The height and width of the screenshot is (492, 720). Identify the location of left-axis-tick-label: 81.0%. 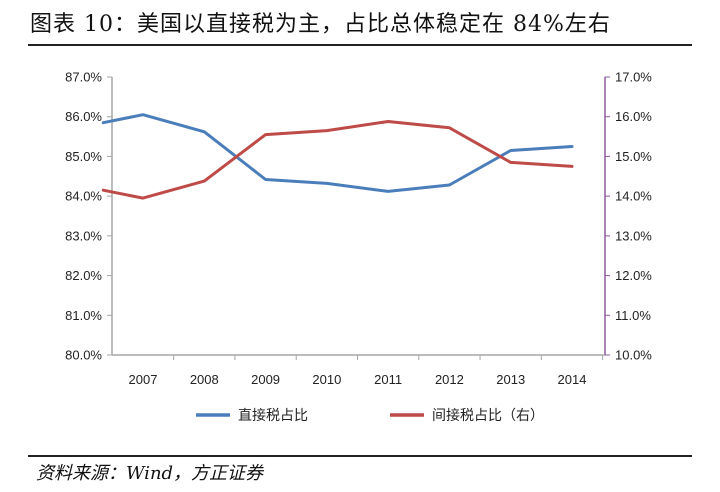
(83, 315).